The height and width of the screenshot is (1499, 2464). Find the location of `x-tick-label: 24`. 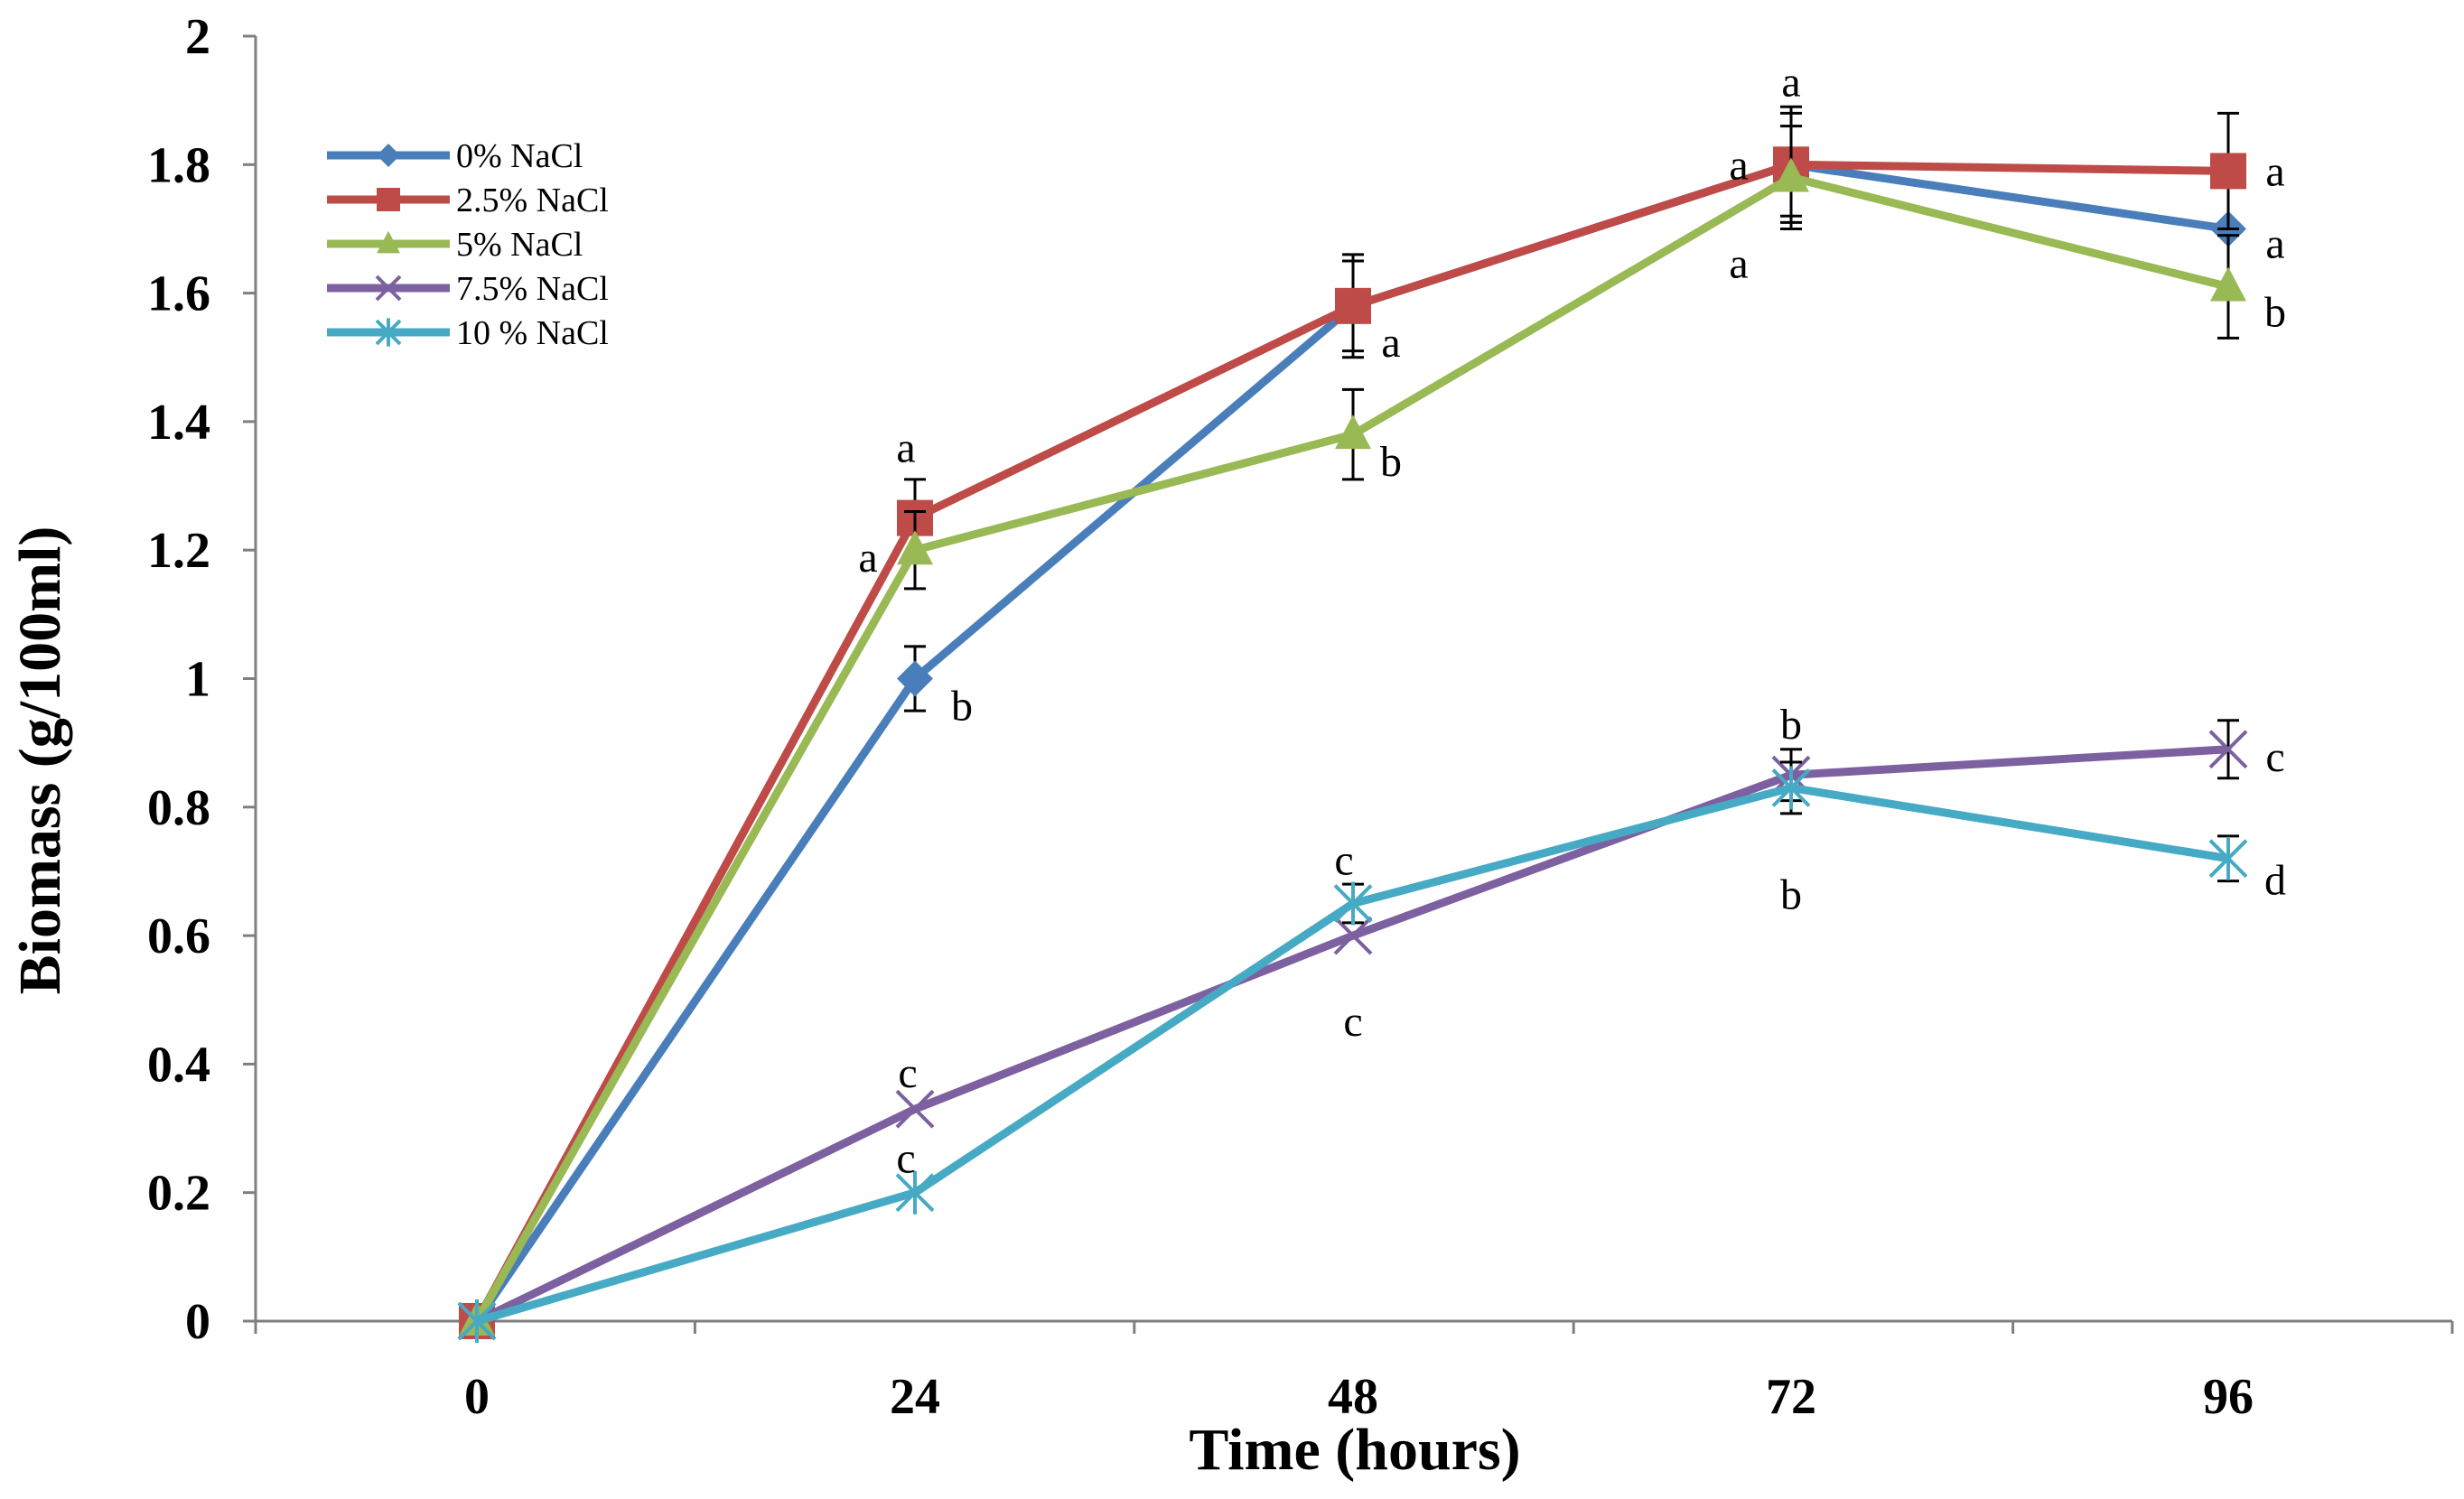

x-tick-label: 24 is located at coordinates (915, 1397).